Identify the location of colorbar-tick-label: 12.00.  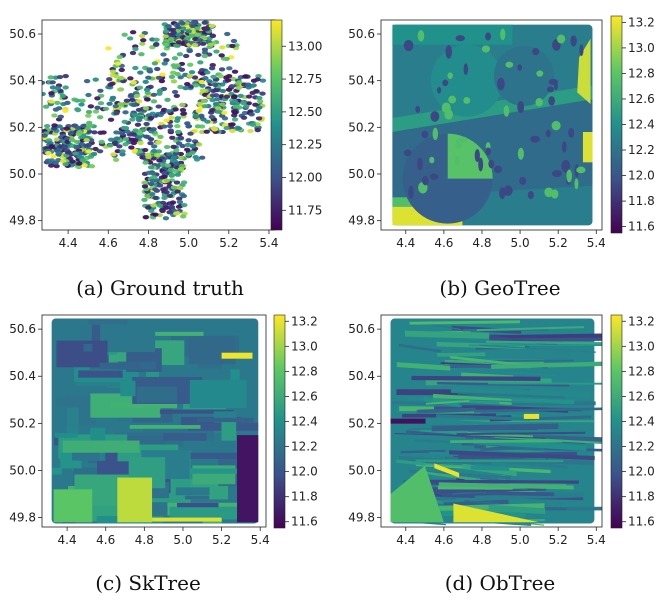
(305, 178).